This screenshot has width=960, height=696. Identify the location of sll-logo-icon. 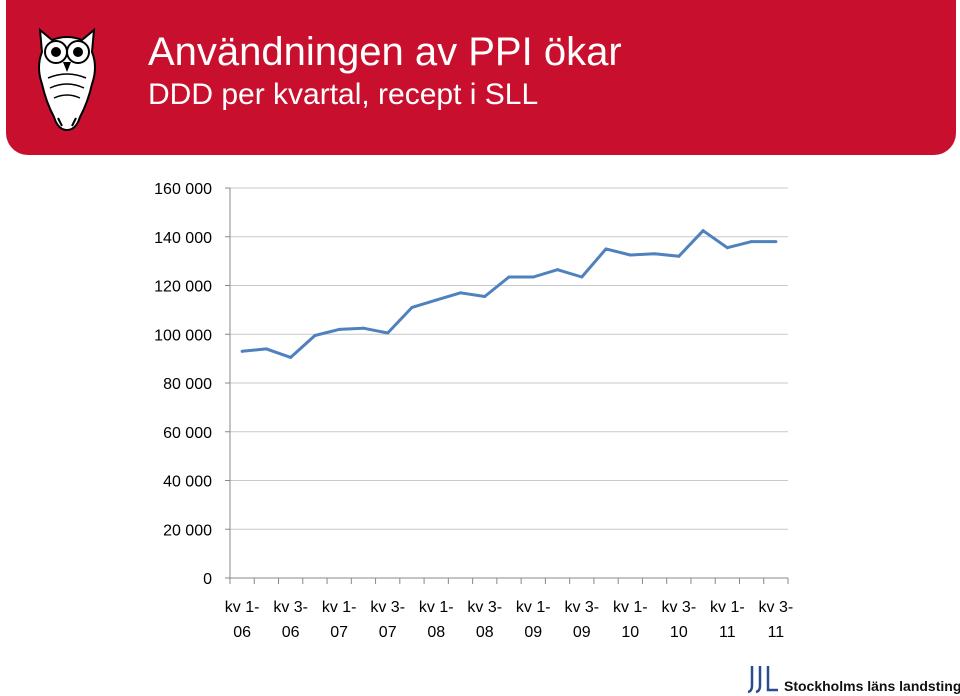
(763, 680).